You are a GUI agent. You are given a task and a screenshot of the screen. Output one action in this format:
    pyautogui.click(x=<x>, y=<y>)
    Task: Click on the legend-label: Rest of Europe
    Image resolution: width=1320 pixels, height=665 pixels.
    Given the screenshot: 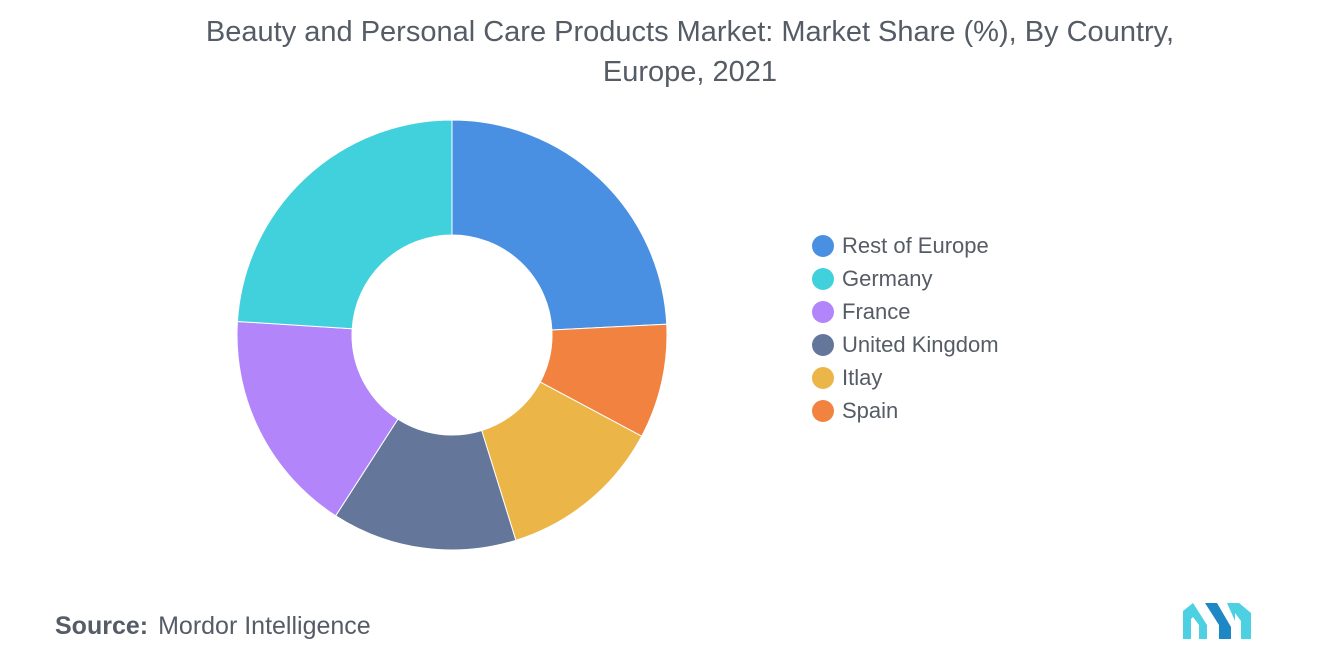 What is the action you would take?
    pyautogui.click(x=915, y=245)
    